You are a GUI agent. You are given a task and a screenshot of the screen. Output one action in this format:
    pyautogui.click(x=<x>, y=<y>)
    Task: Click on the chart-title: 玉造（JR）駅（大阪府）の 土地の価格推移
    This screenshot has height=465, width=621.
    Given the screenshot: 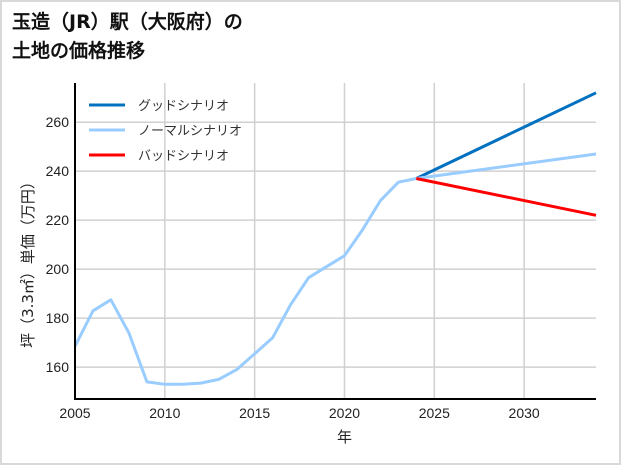 What is the action you would take?
    pyautogui.click(x=127, y=37)
    